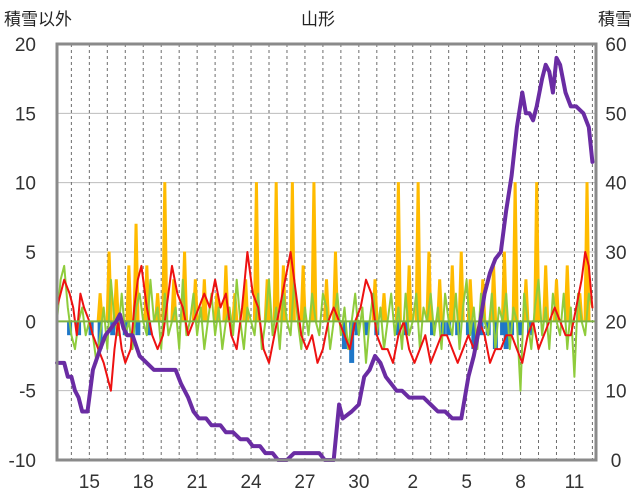 Image resolution: width=636 pixels, height=501 pixels. What do you see at coordinates (615, 392) in the screenshot?
I see `right-tick-label: 10` at bounding box center [615, 392].